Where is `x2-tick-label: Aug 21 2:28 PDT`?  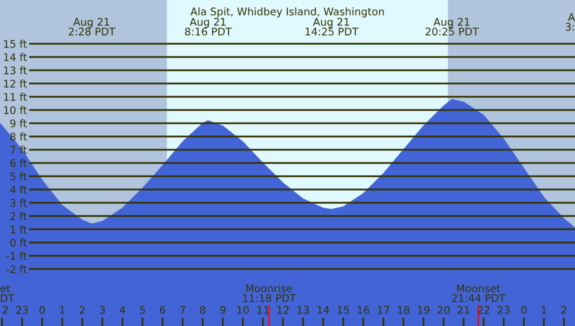
x2-tick-label: Aug 21 2:28 PDT is located at coordinates (92, 27).